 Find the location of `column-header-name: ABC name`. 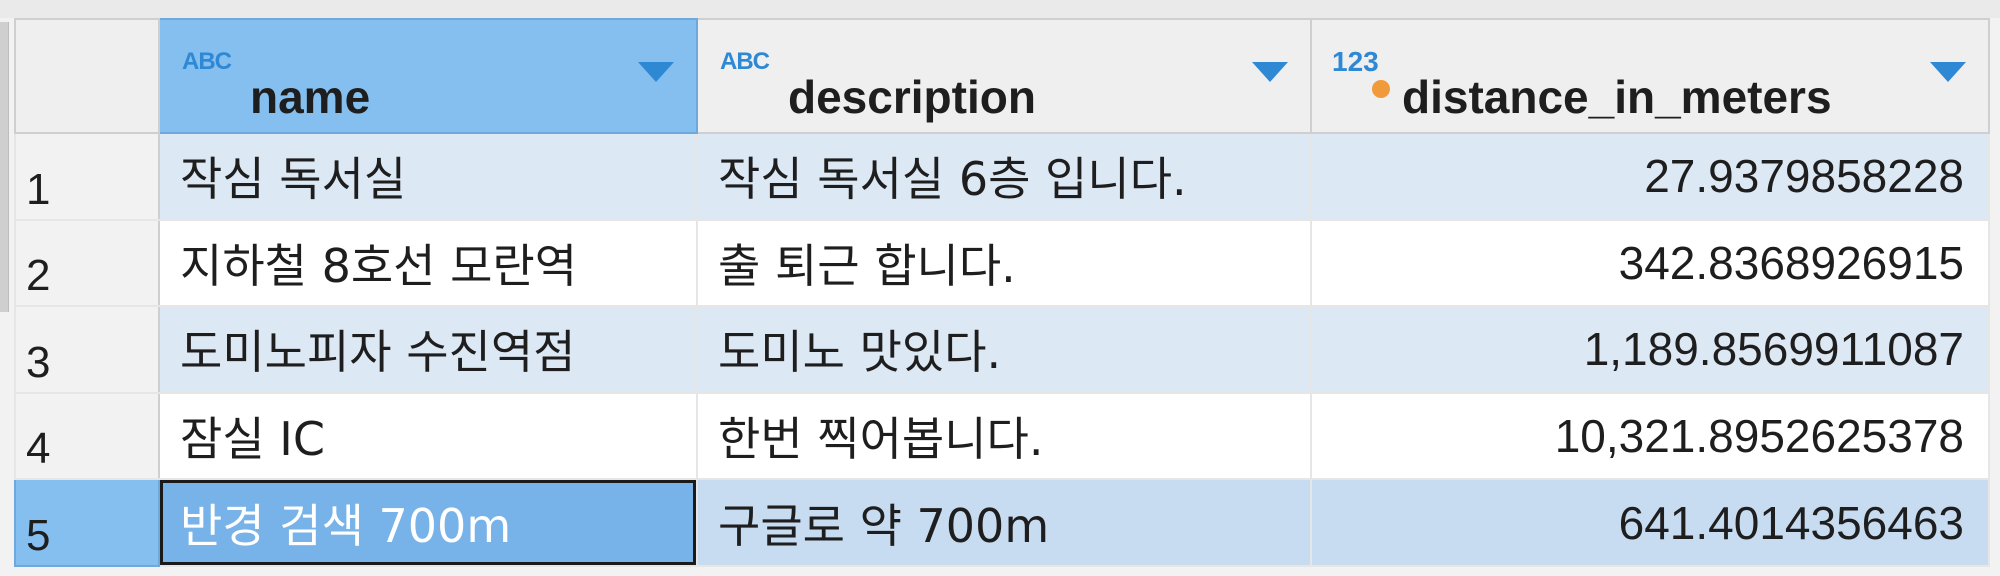

column-header-name: ABC name is located at coordinates (428, 76).